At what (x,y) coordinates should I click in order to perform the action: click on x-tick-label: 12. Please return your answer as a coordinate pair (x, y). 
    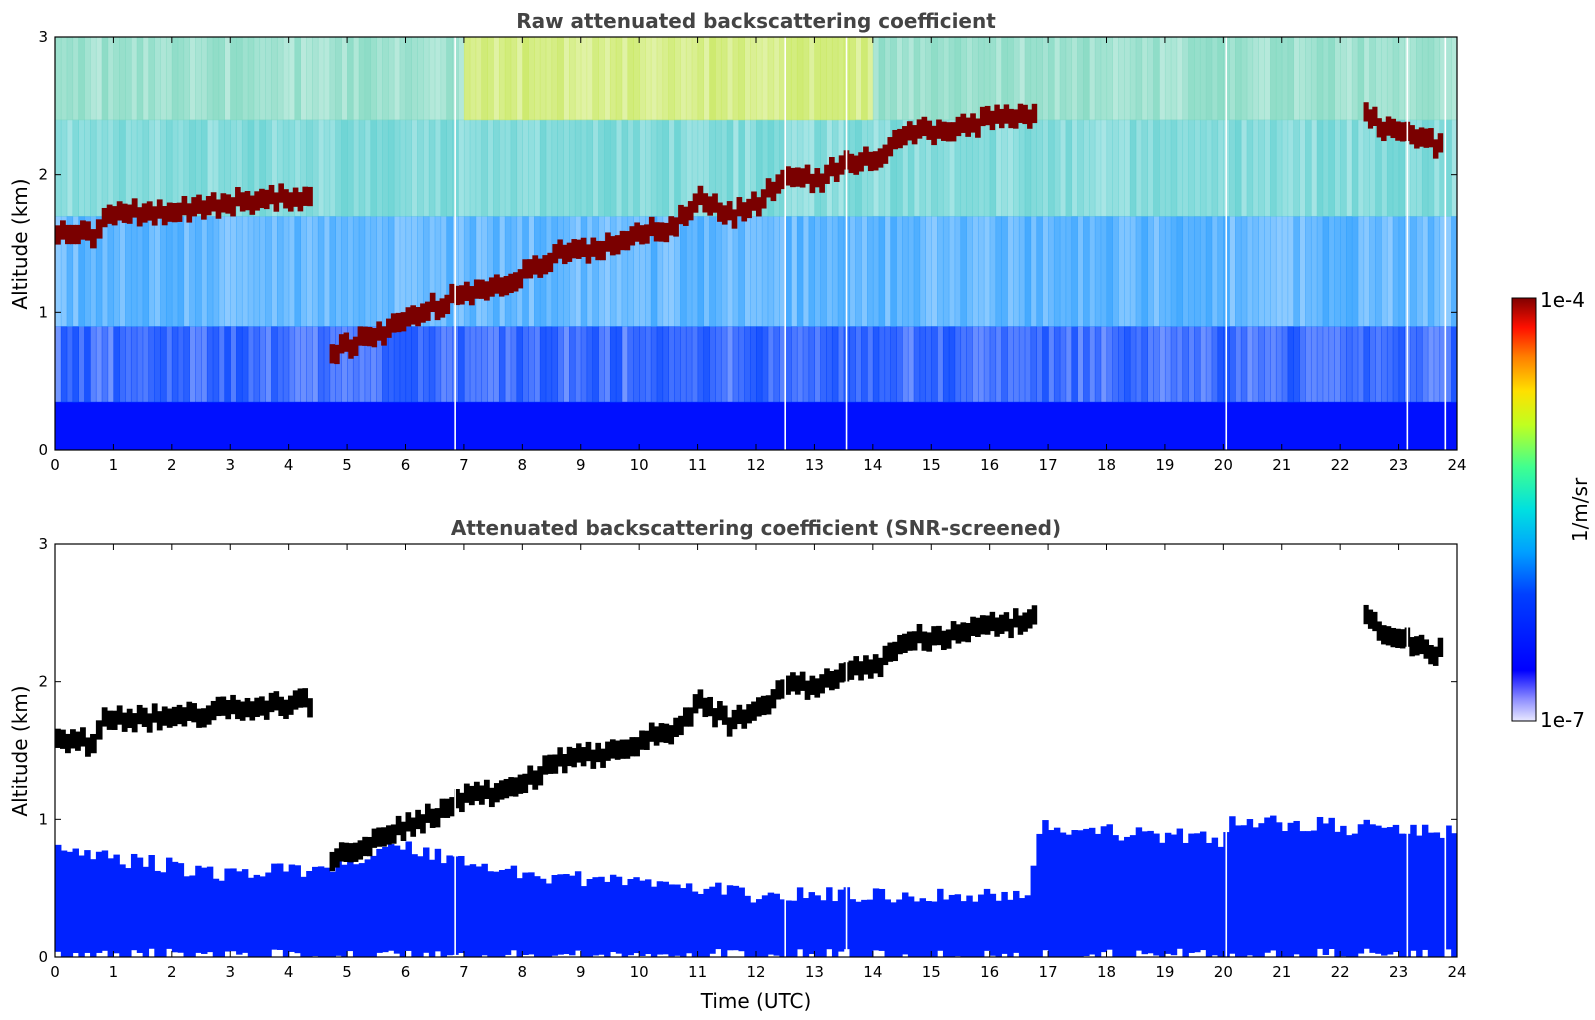
    Looking at the image, I should click on (755, 972).